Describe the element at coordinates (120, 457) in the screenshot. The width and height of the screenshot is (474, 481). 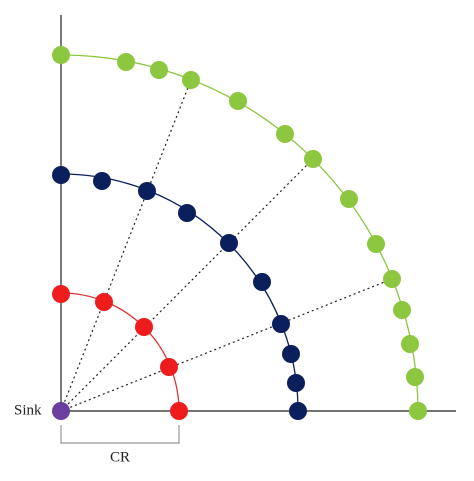
I see `cr-label: CR` at that location.